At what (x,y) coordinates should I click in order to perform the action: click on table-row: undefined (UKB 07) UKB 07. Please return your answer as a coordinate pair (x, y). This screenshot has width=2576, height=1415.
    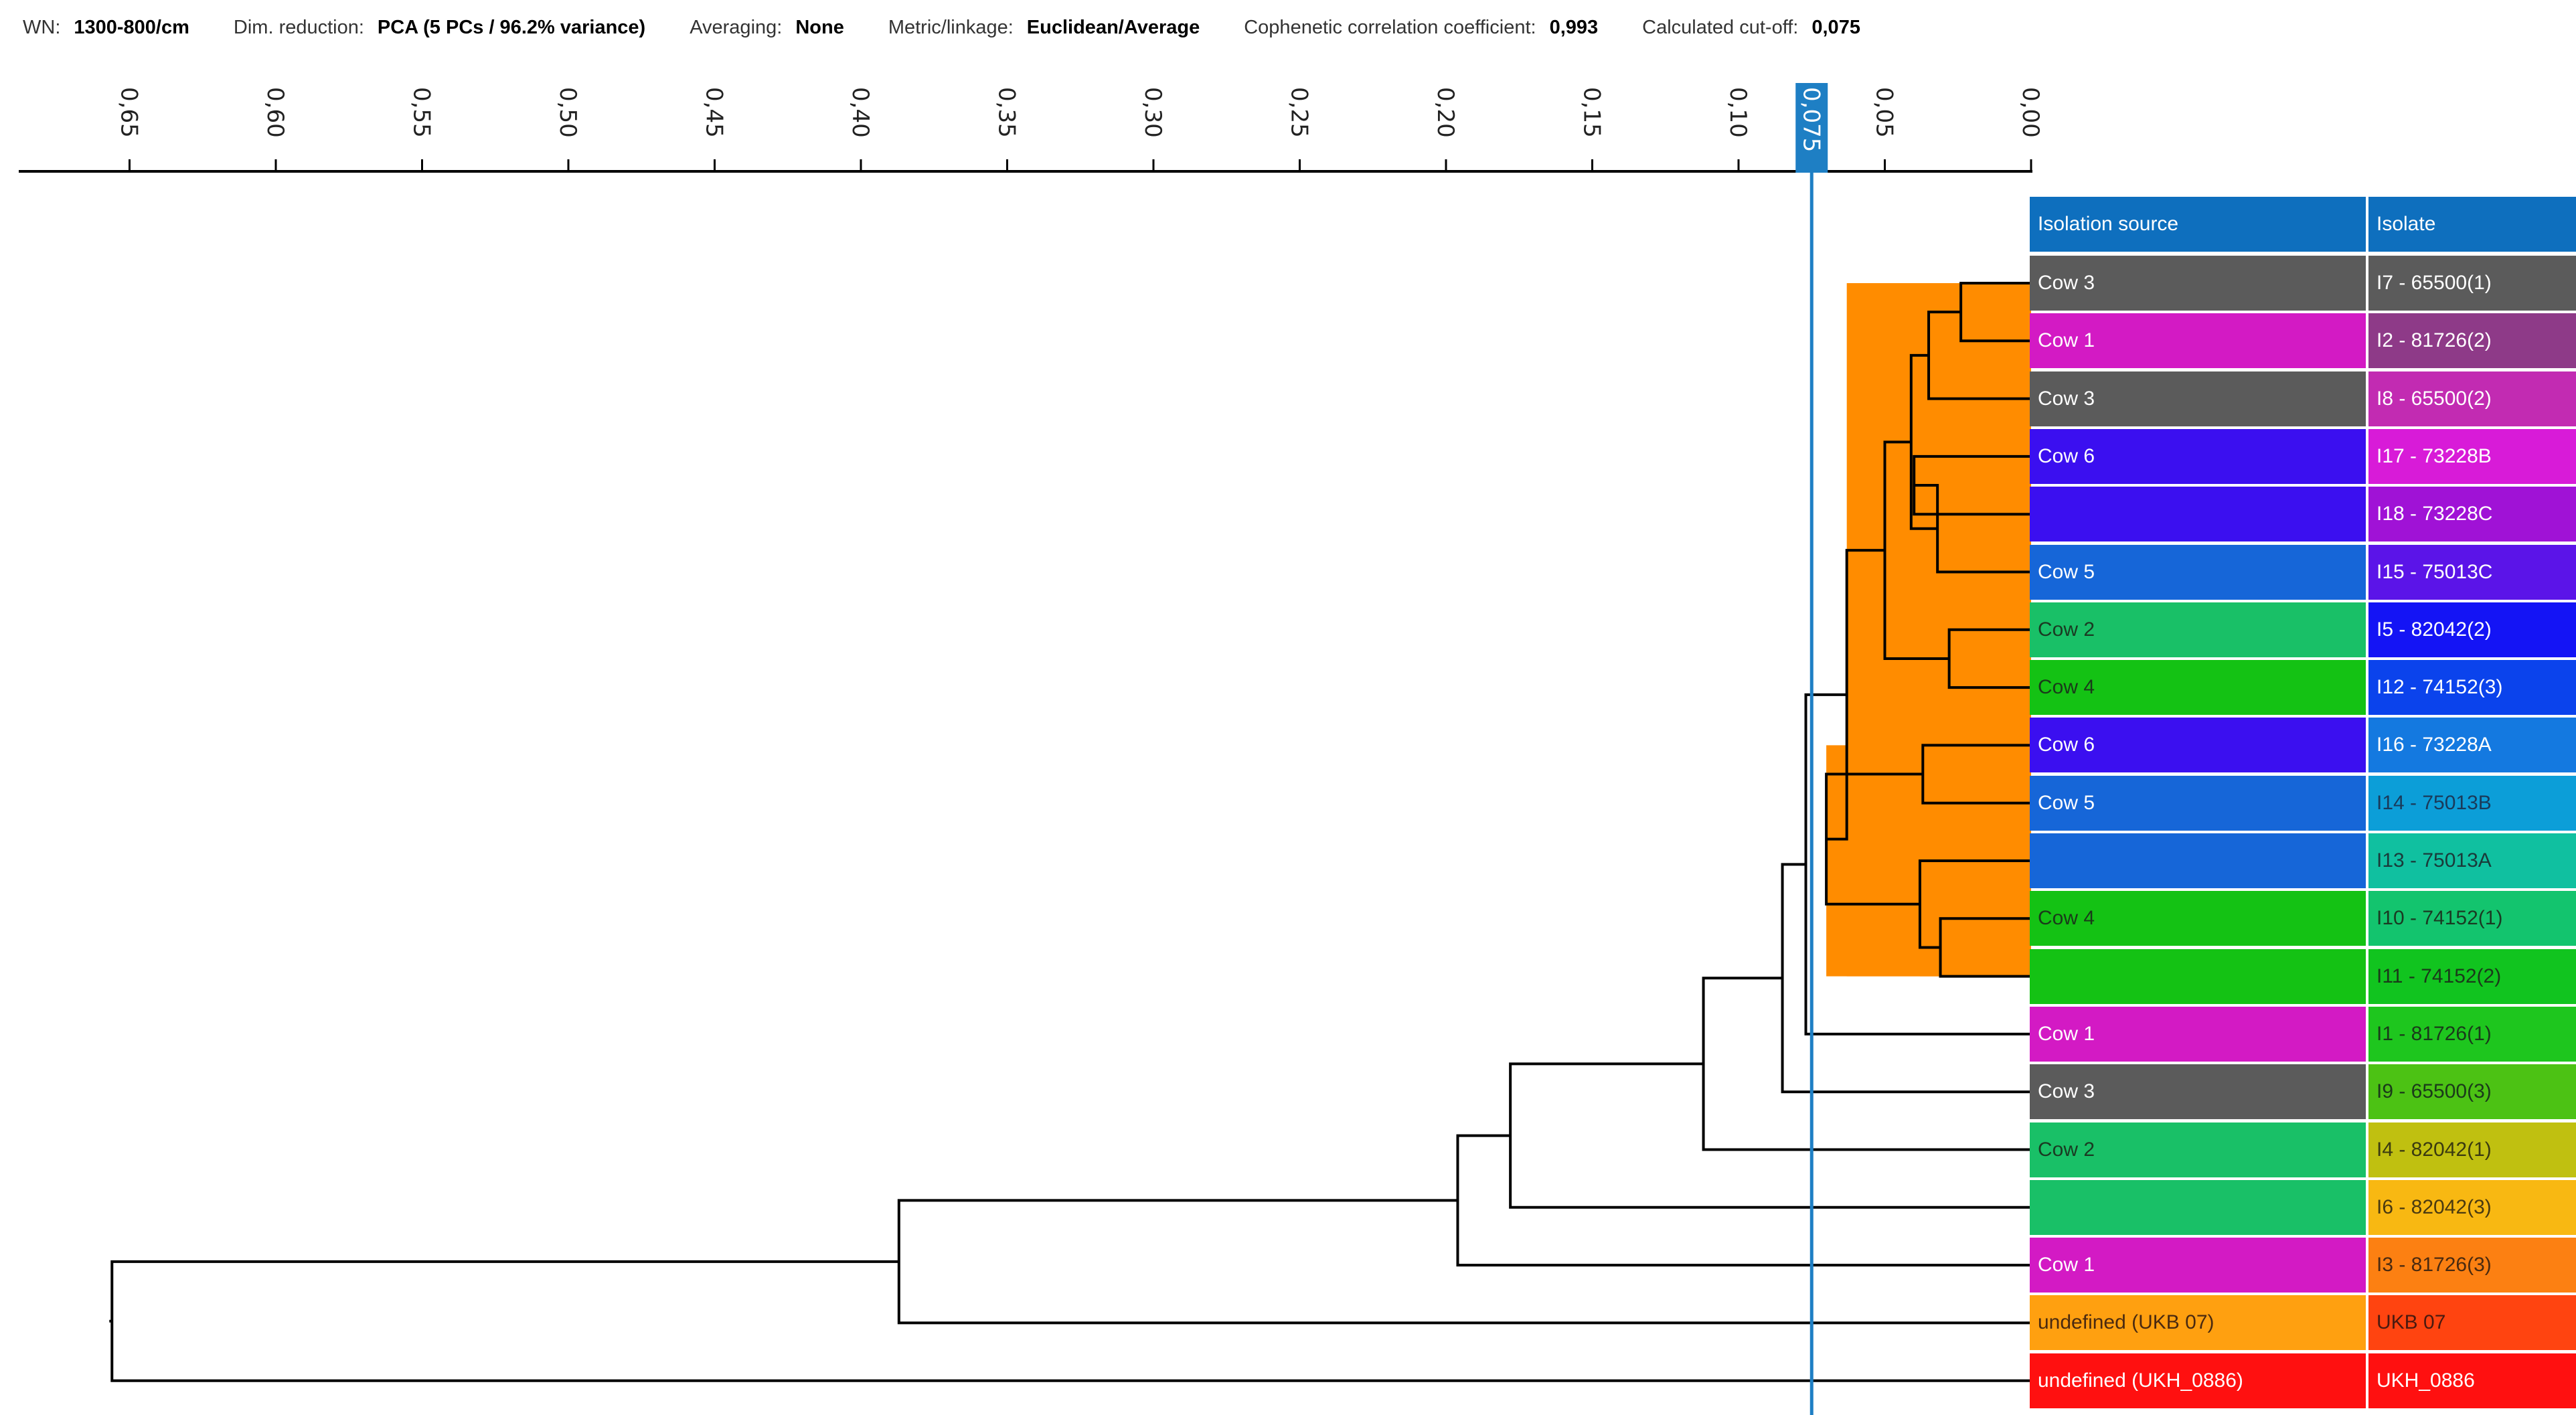
    Looking at the image, I should click on (2303, 1324).